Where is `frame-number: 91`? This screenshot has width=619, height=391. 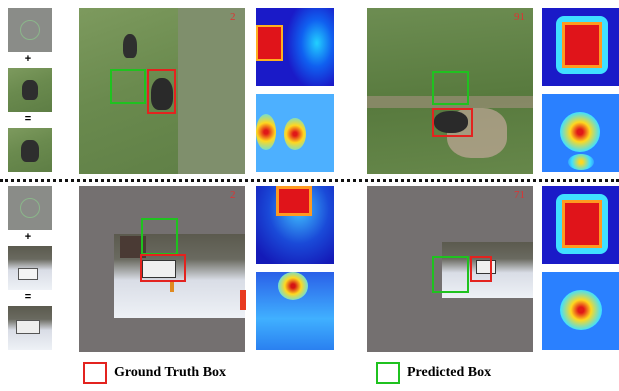 frame-number: 91 is located at coordinates (519, 17).